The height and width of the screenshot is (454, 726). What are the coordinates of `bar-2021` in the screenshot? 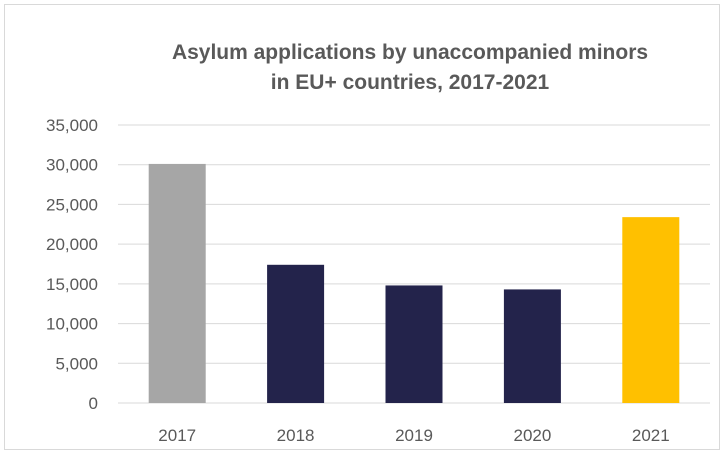 It's located at (651, 310).